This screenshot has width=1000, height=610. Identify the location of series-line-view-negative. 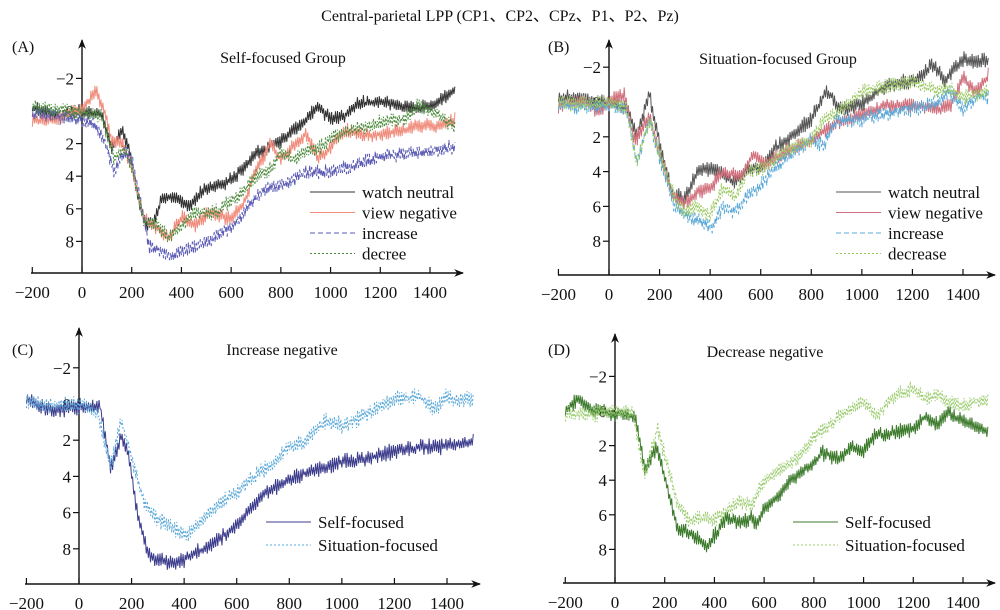
(243, 163).